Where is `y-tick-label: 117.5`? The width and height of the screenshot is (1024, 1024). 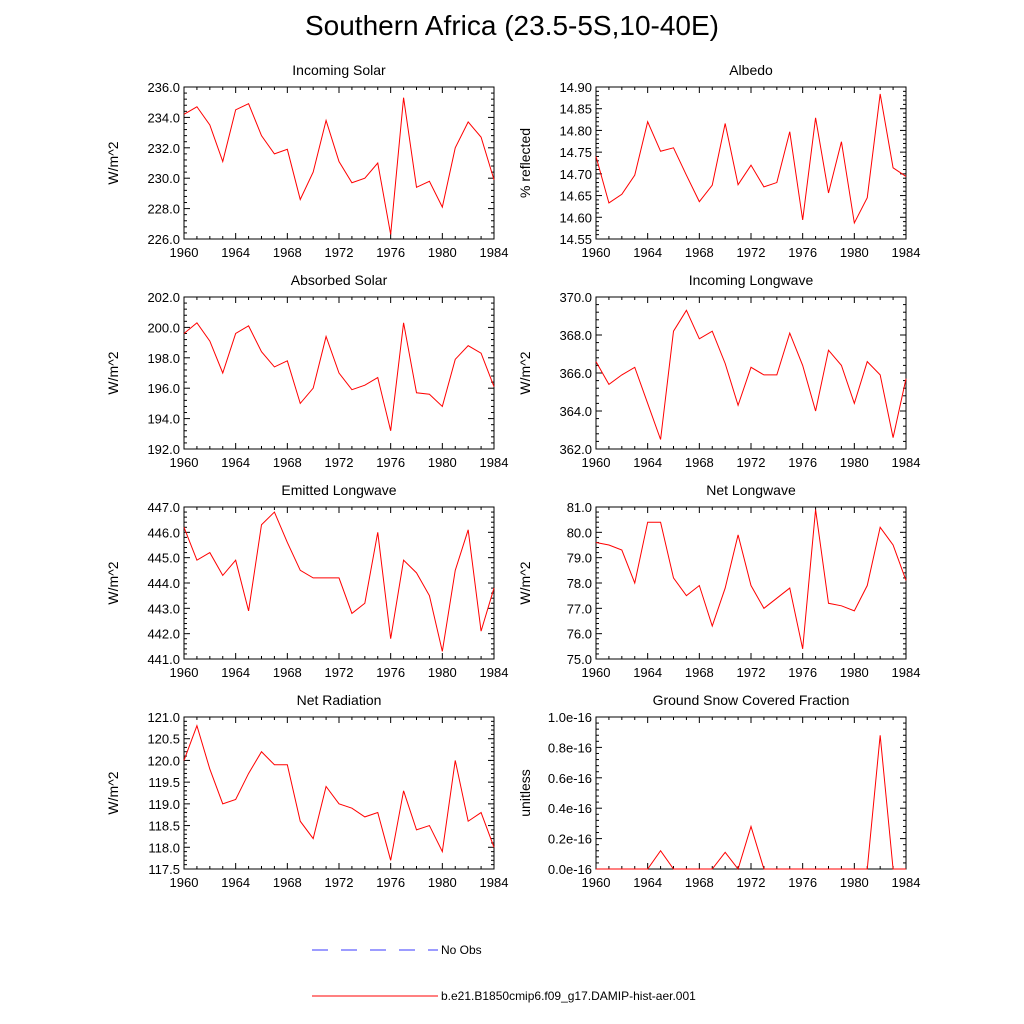 y-tick-label: 117.5 is located at coordinates (164, 869).